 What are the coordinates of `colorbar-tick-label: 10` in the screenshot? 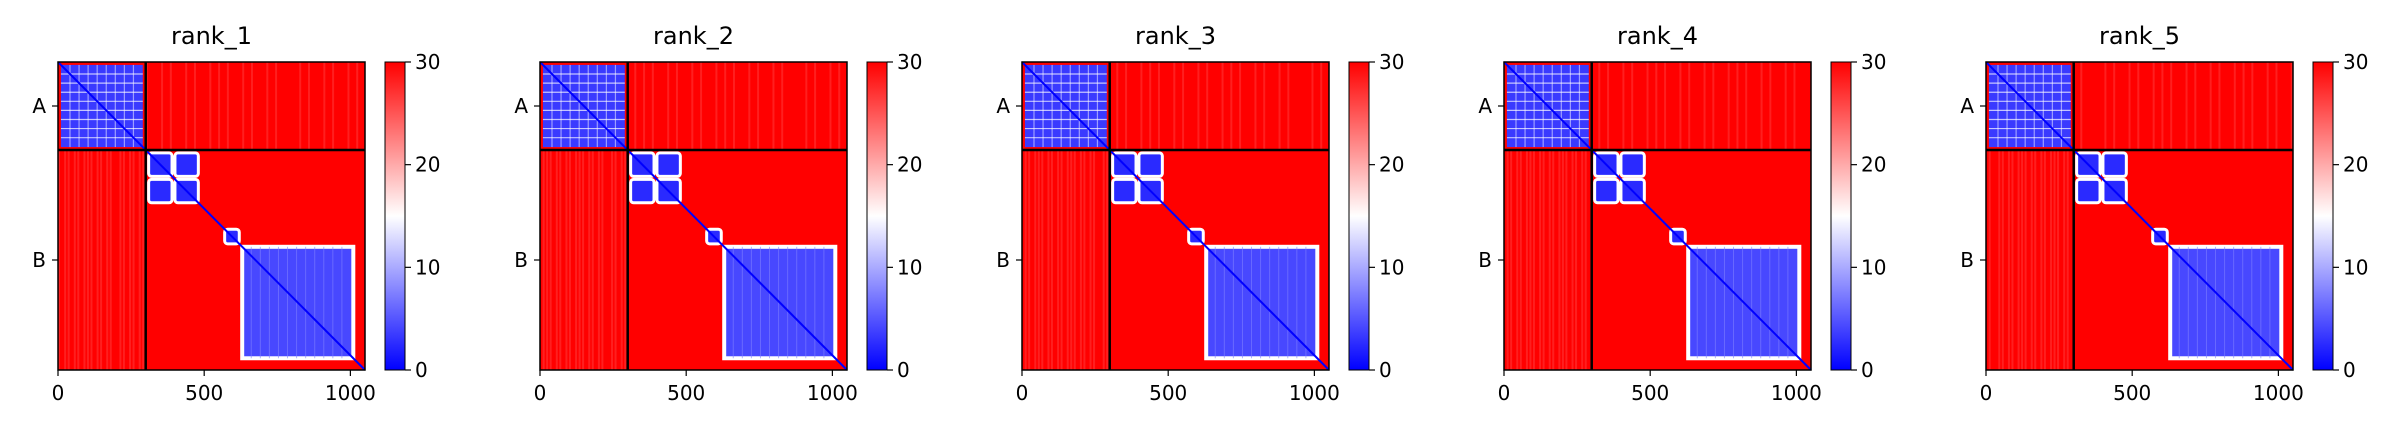 It's located at (909, 267).